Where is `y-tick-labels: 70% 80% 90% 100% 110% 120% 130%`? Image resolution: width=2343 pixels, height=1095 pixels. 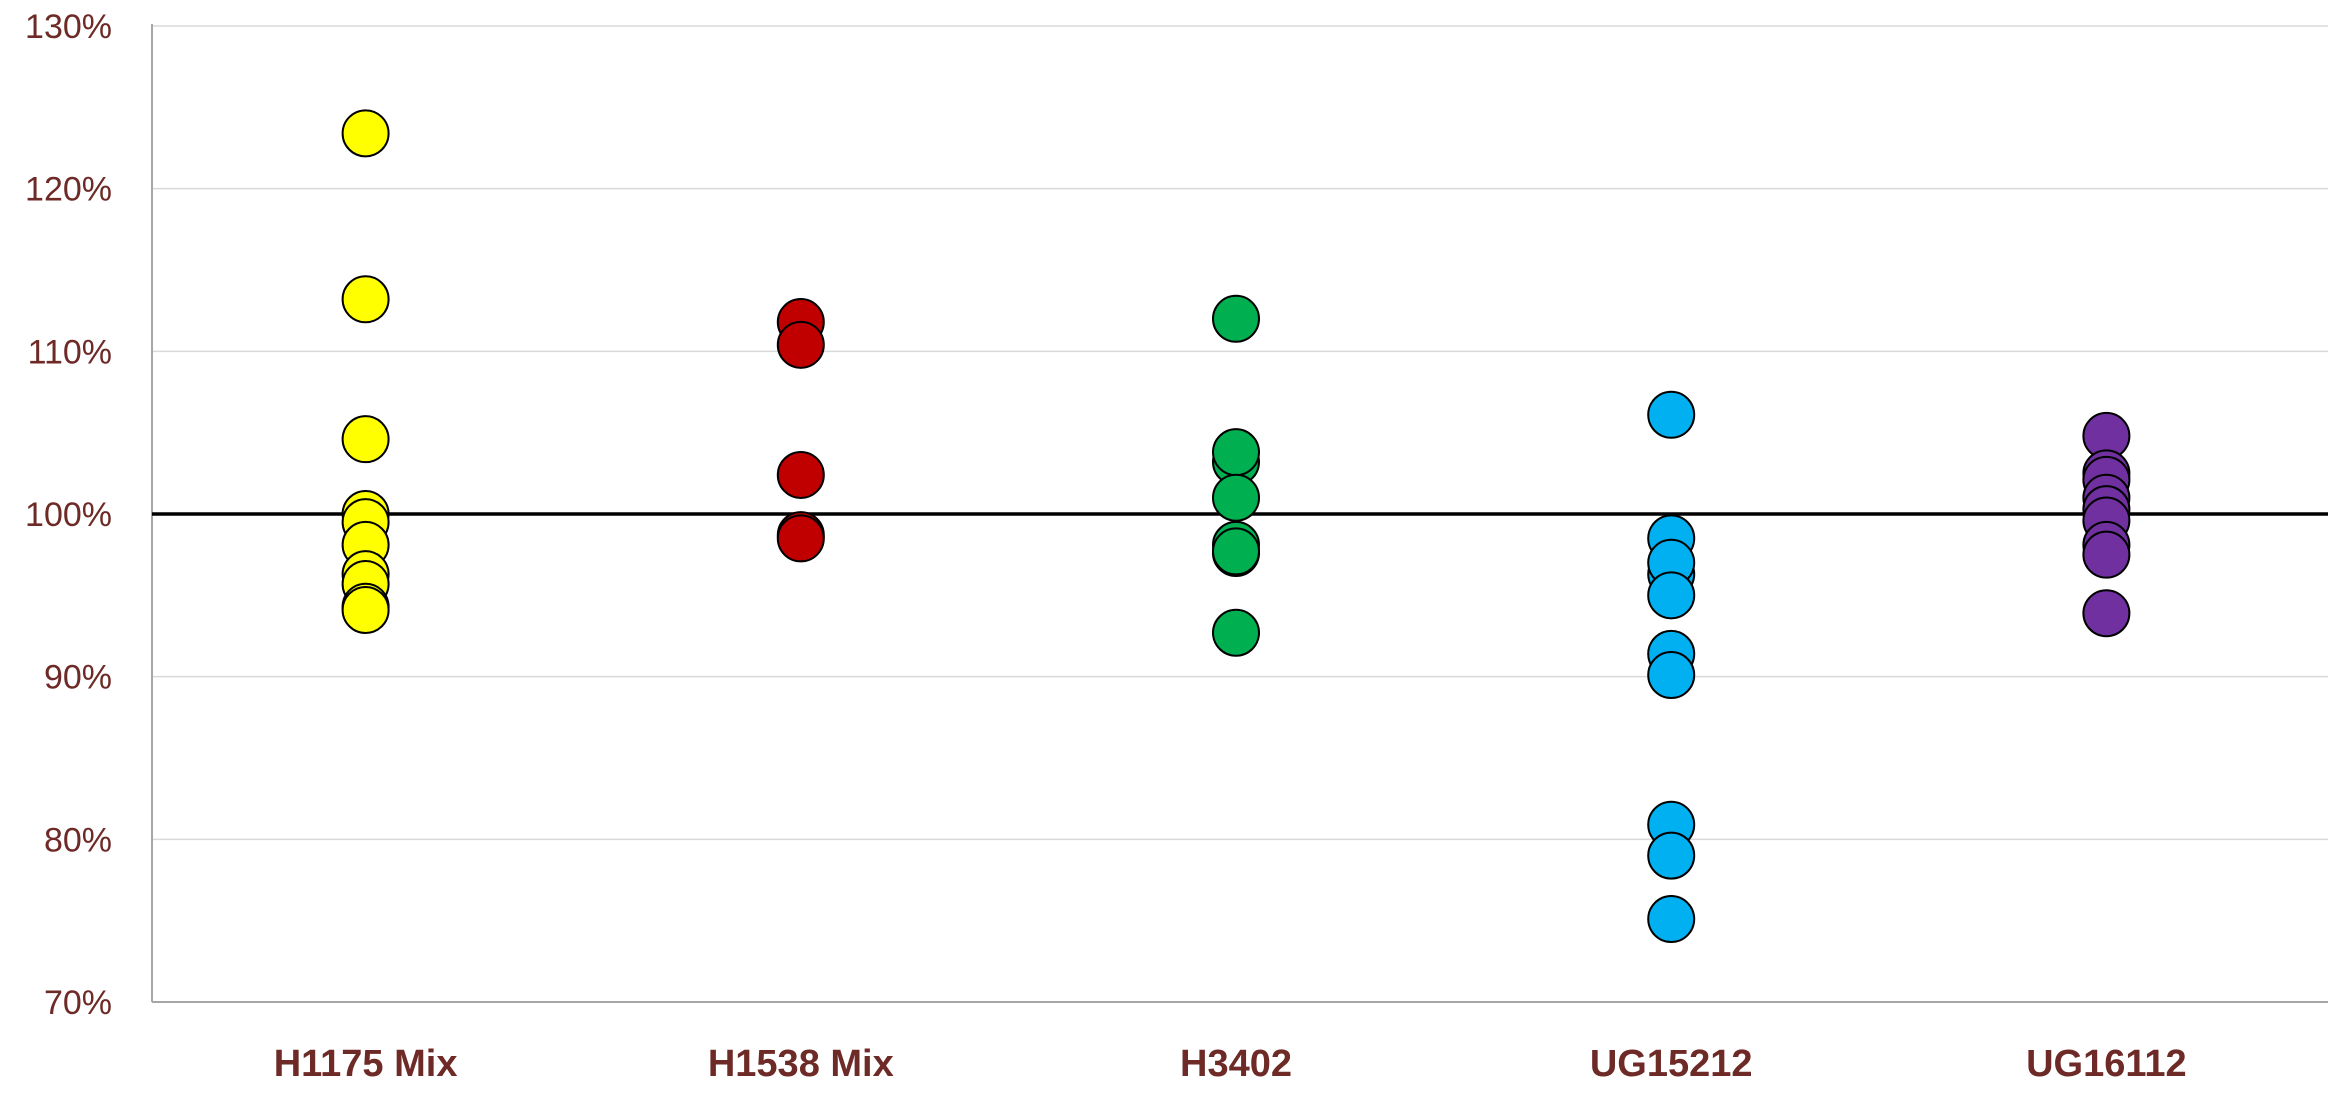
y-tick-labels: 70% 80% 90% 100% 110% 120% 130% is located at coordinates (68, 515).